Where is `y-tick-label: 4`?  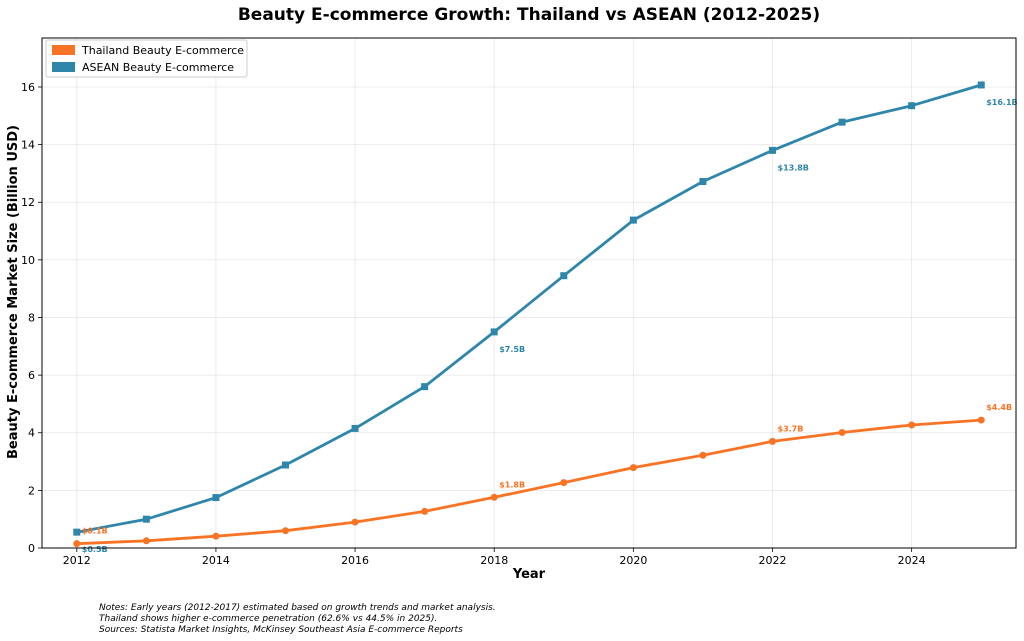
y-tick-label: 4 is located at coordinates (31, 433).